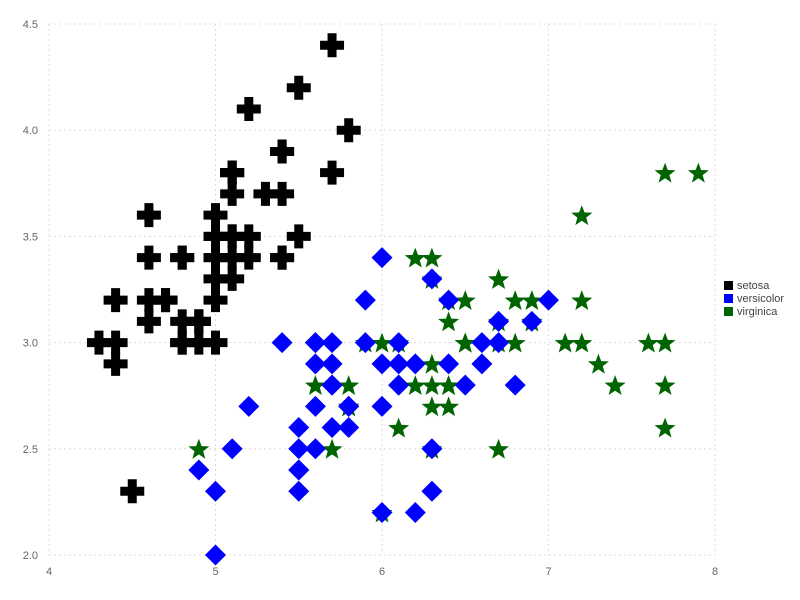 The image size is (800, 600). I want to click on legend-label: virginica, so click(757, 311).